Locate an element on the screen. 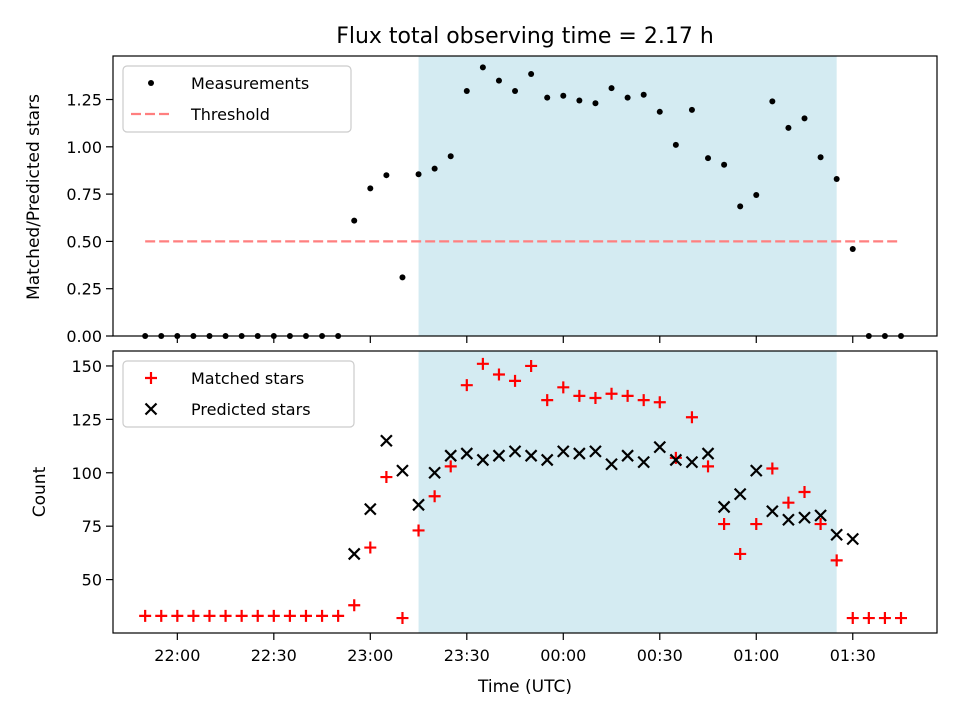 This screenshot has height=720, width=960. bottom-legend: Matched stars Predicted stars is located at coordinates (238, 394).